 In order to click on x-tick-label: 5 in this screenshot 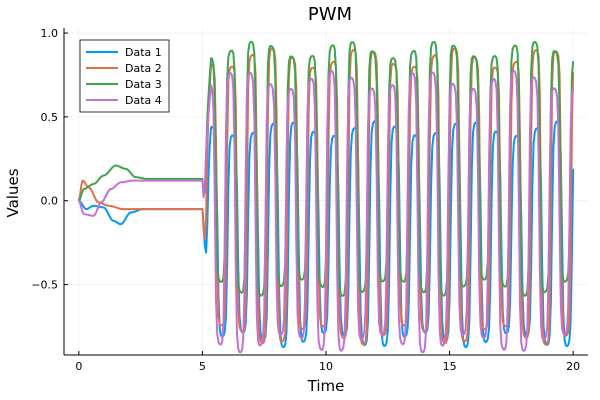, I will do `click(202, 366)`.